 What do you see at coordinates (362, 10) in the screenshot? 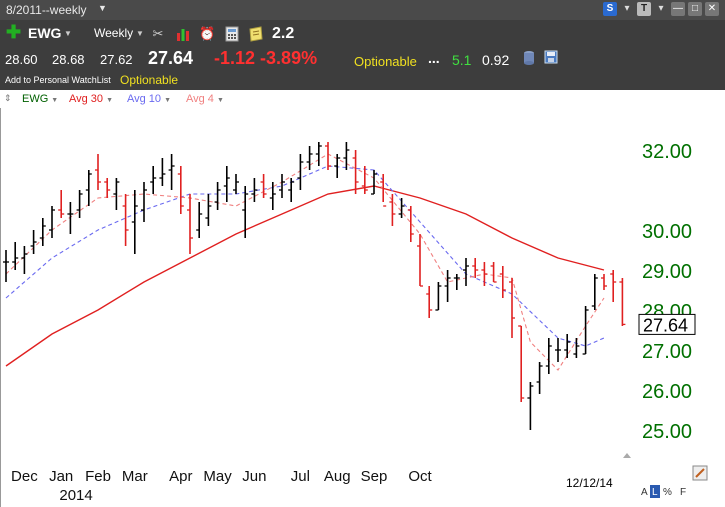
I see `window-titlebar: 8/2011--weekly ▼ S ▾ T ▾ — □ ✕` at bounding box center [362, 10].